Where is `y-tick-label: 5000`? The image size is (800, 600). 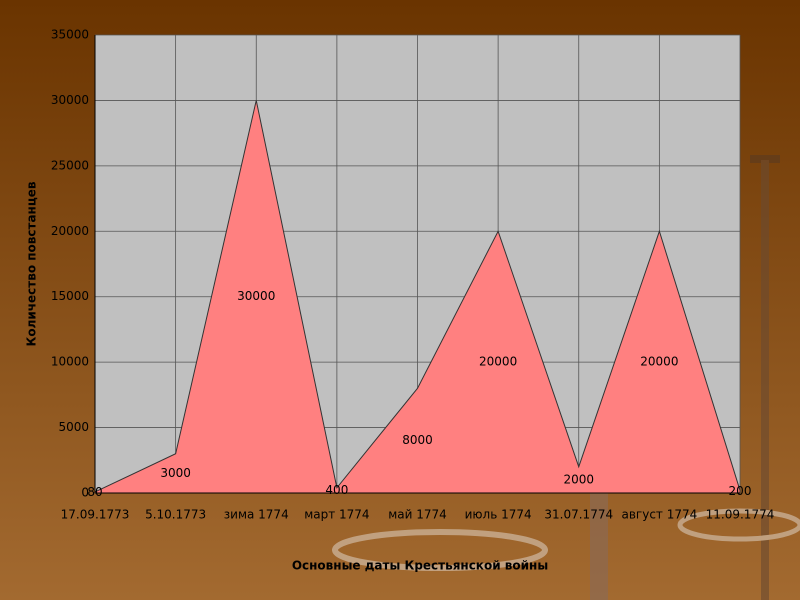 y-tick-label: 5000 is located at coordinates (73, 427).